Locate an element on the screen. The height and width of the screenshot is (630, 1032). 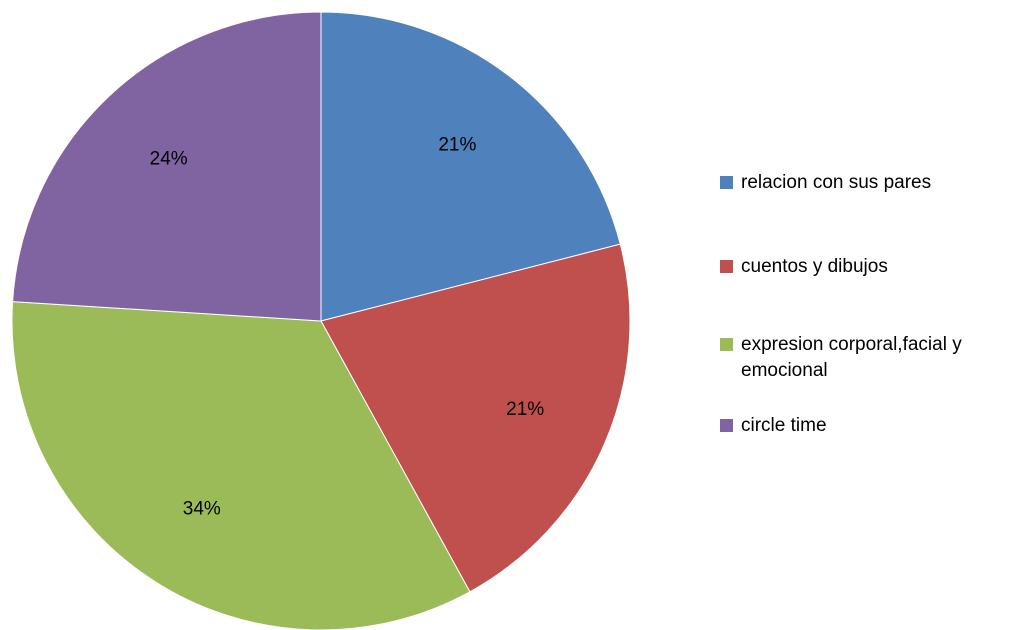
data-label-circle-time: 24% is located at coordinates (169, 158).